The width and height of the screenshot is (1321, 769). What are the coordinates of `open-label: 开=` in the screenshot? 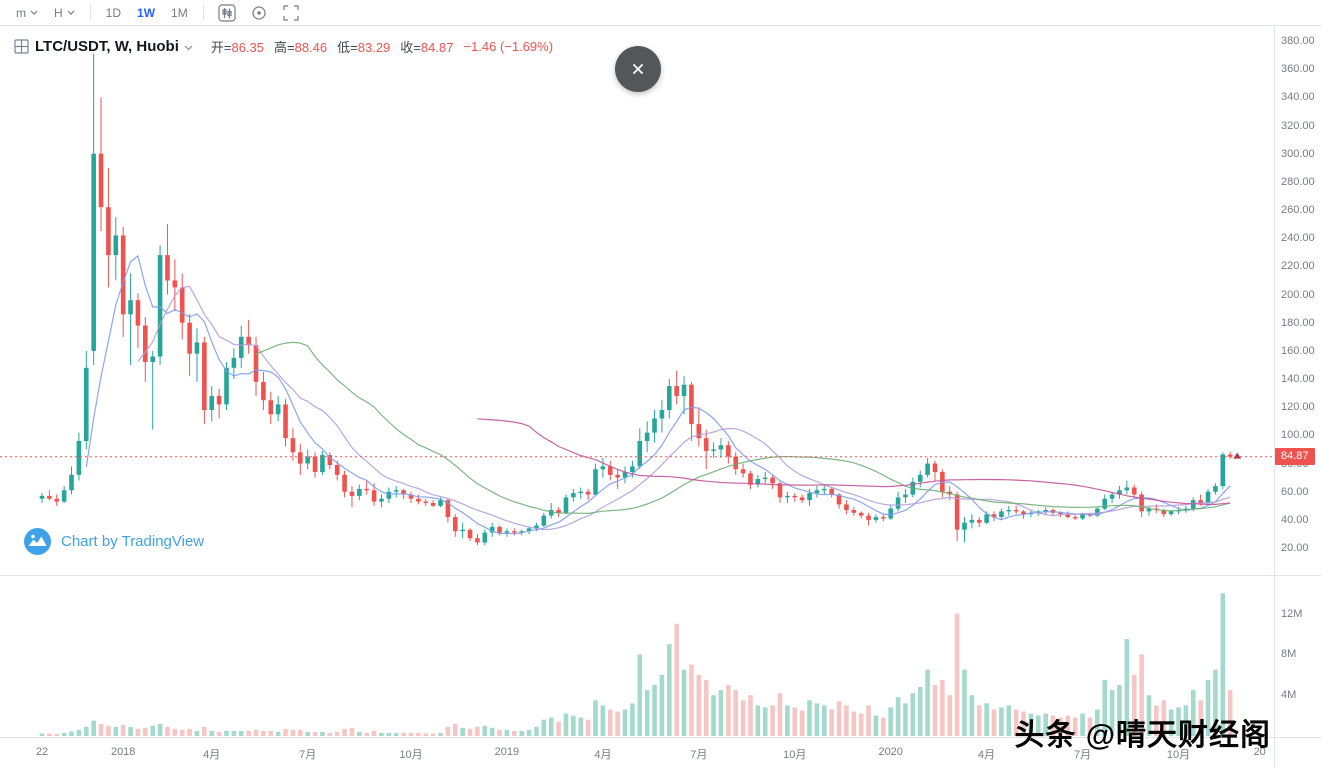 It's located at (221, 47).